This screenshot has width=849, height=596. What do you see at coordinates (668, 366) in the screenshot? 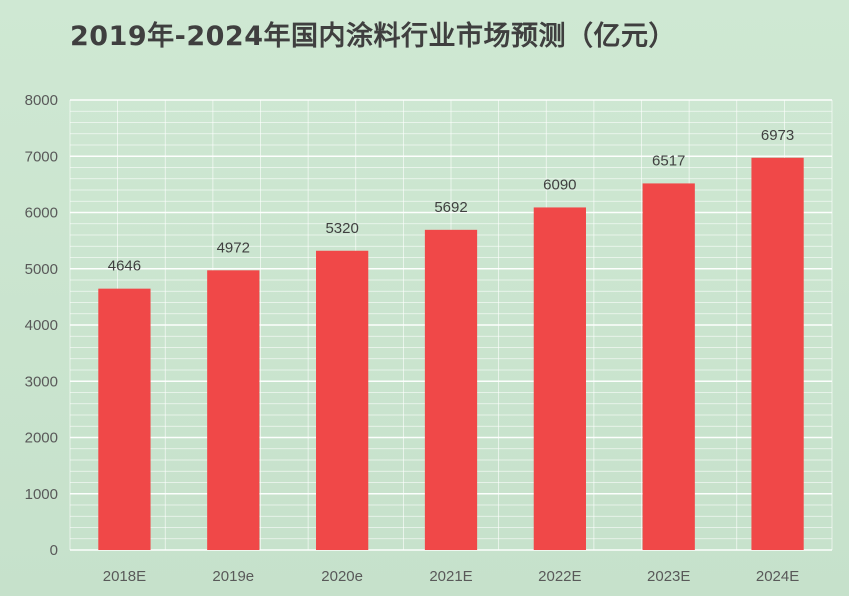
I see `bar-2023E` at bounding box center [668, 366].